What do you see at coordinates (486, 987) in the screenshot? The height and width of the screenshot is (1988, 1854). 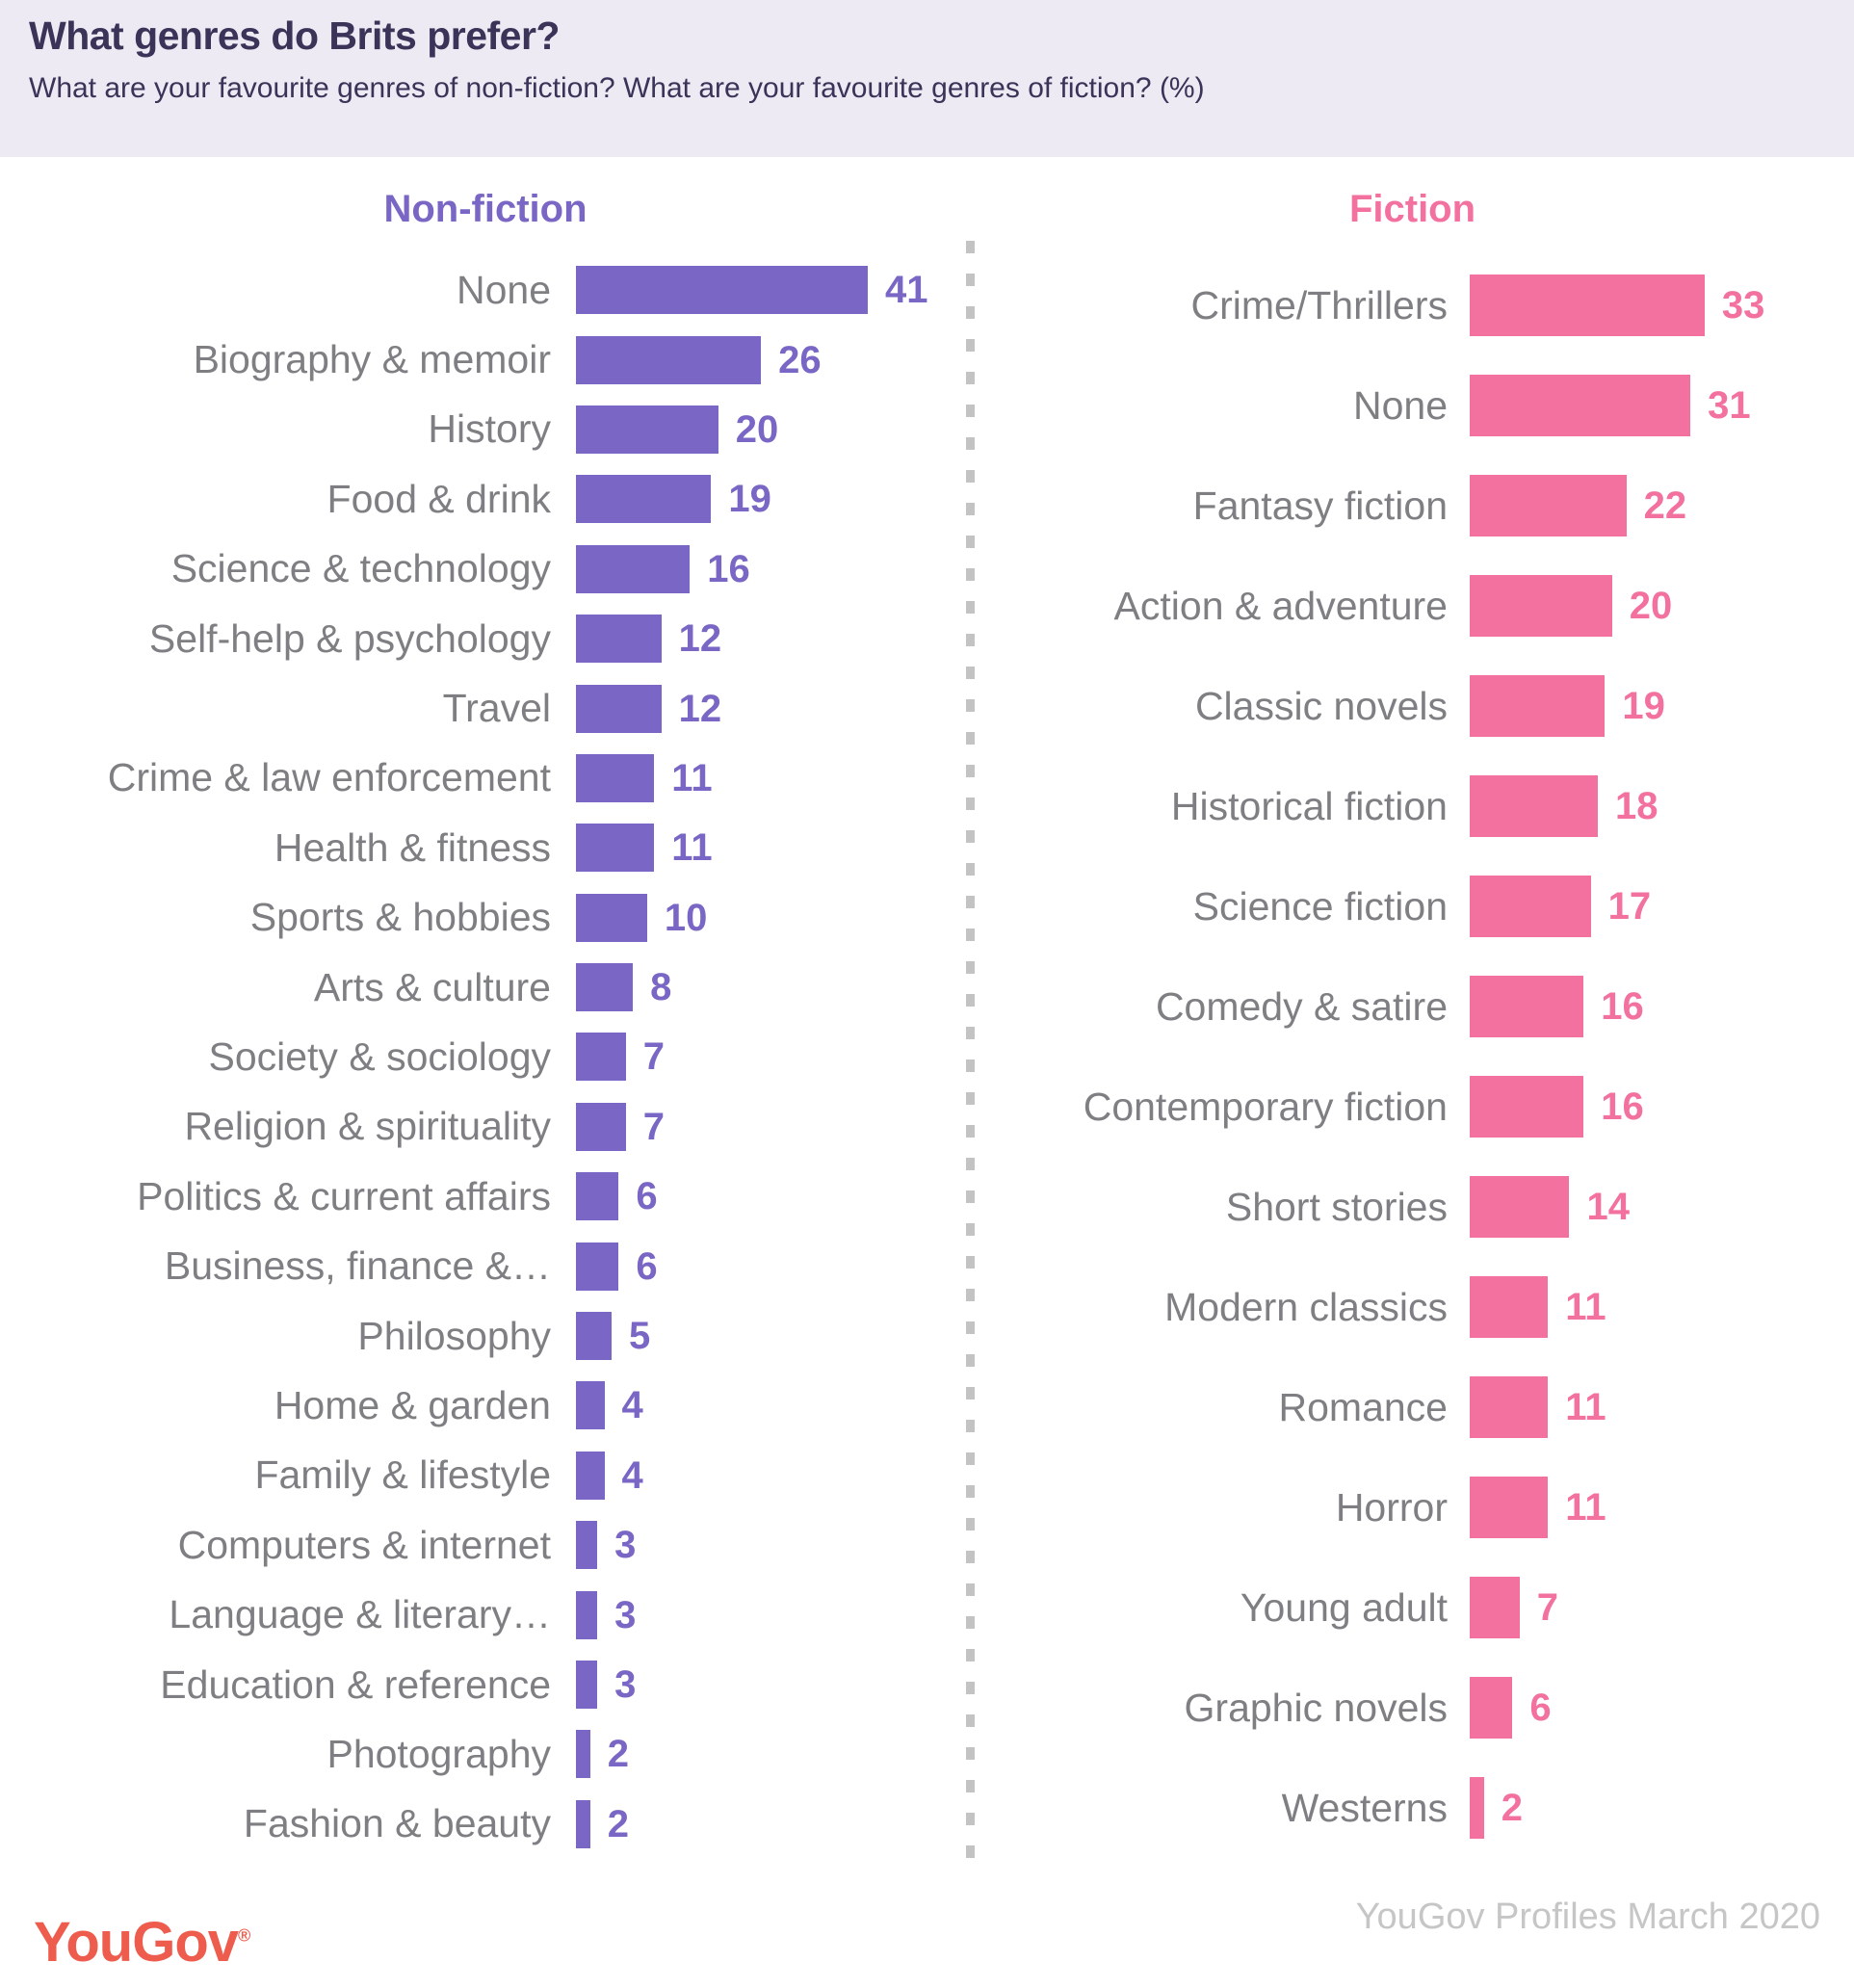 I see `bar-row: Arts & culture 8` at bounding box center [486, 987].